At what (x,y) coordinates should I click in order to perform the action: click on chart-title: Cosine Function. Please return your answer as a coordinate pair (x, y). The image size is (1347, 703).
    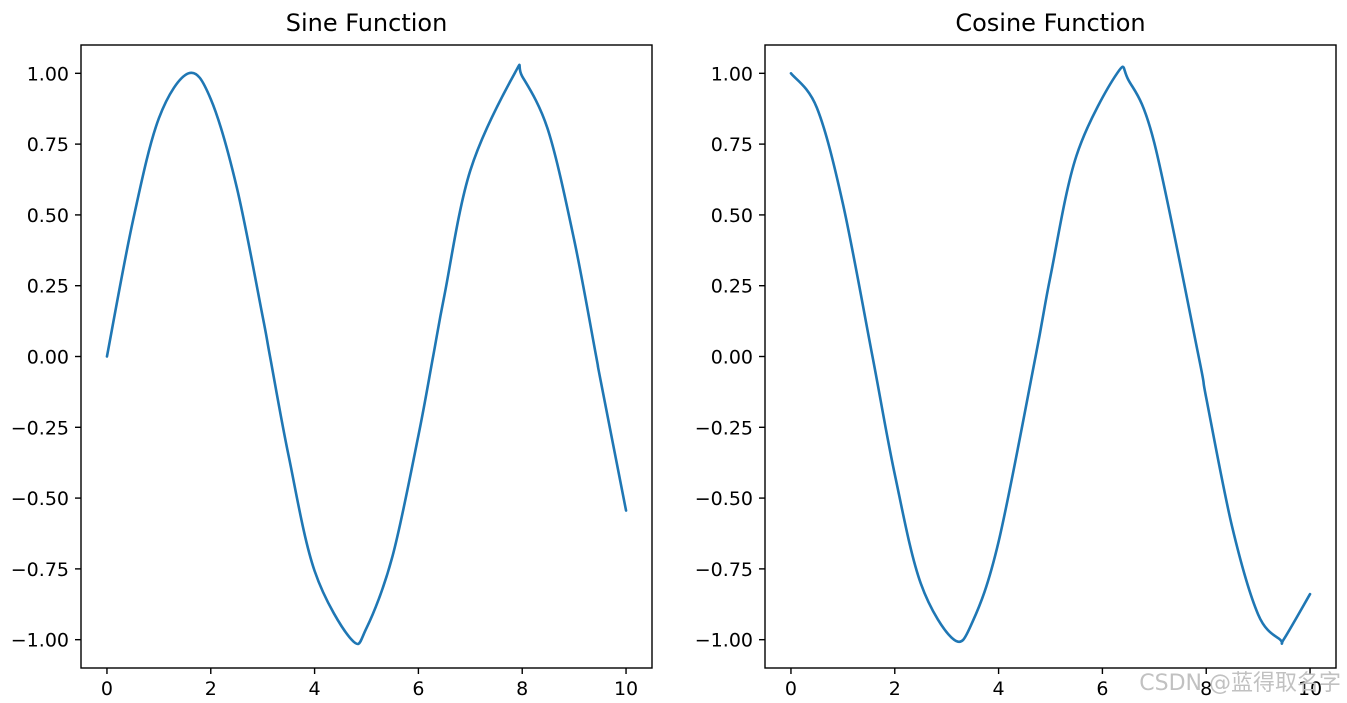
    Looking at the image, I should click on (1050, 23).